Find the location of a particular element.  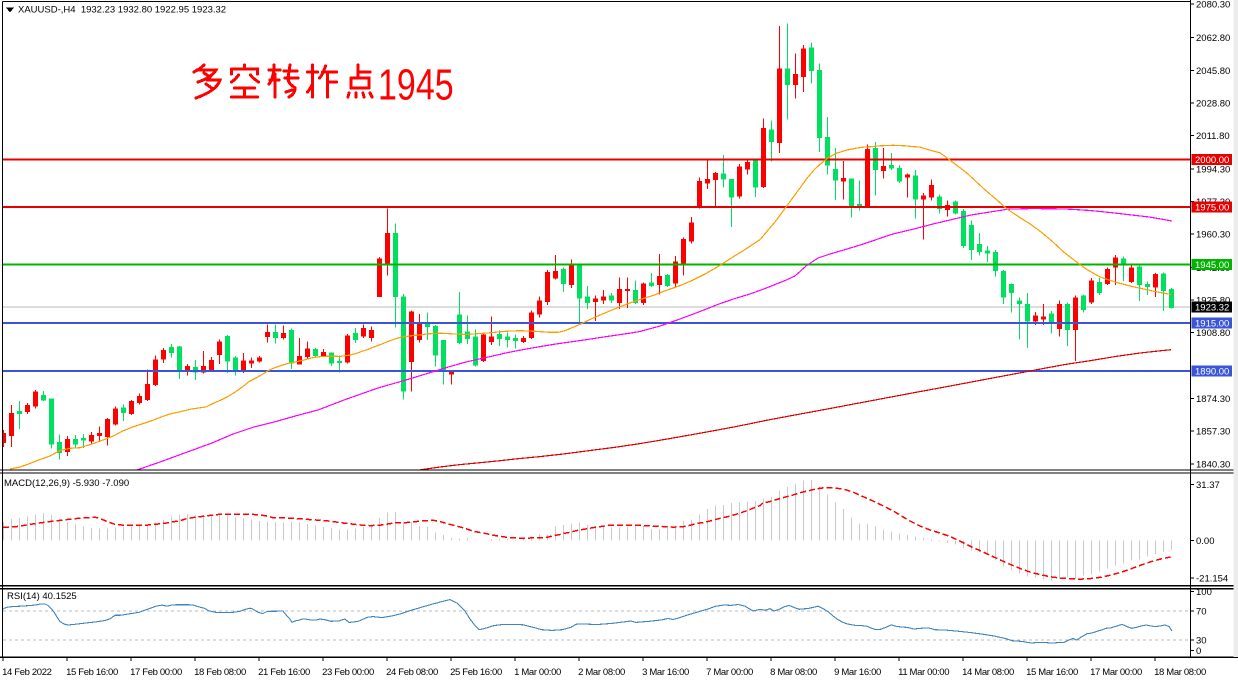

svg-text: 1960.30 is located at coordinates (1213, 235).